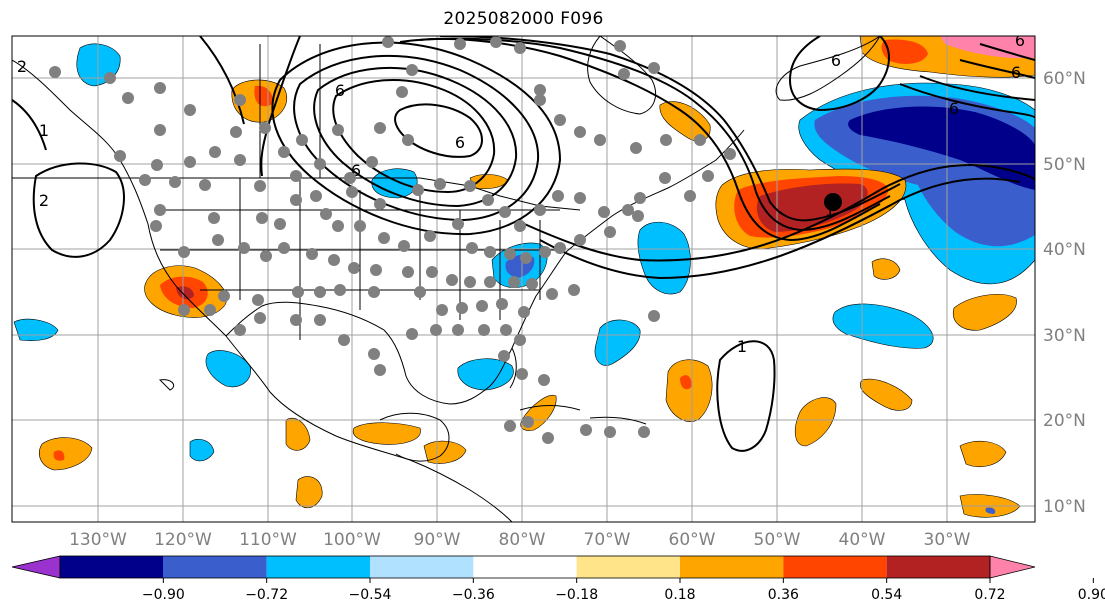  Describe the element at coordinates (268, 540) in the screenshot. I see `lon-label: 110°W` at that location.